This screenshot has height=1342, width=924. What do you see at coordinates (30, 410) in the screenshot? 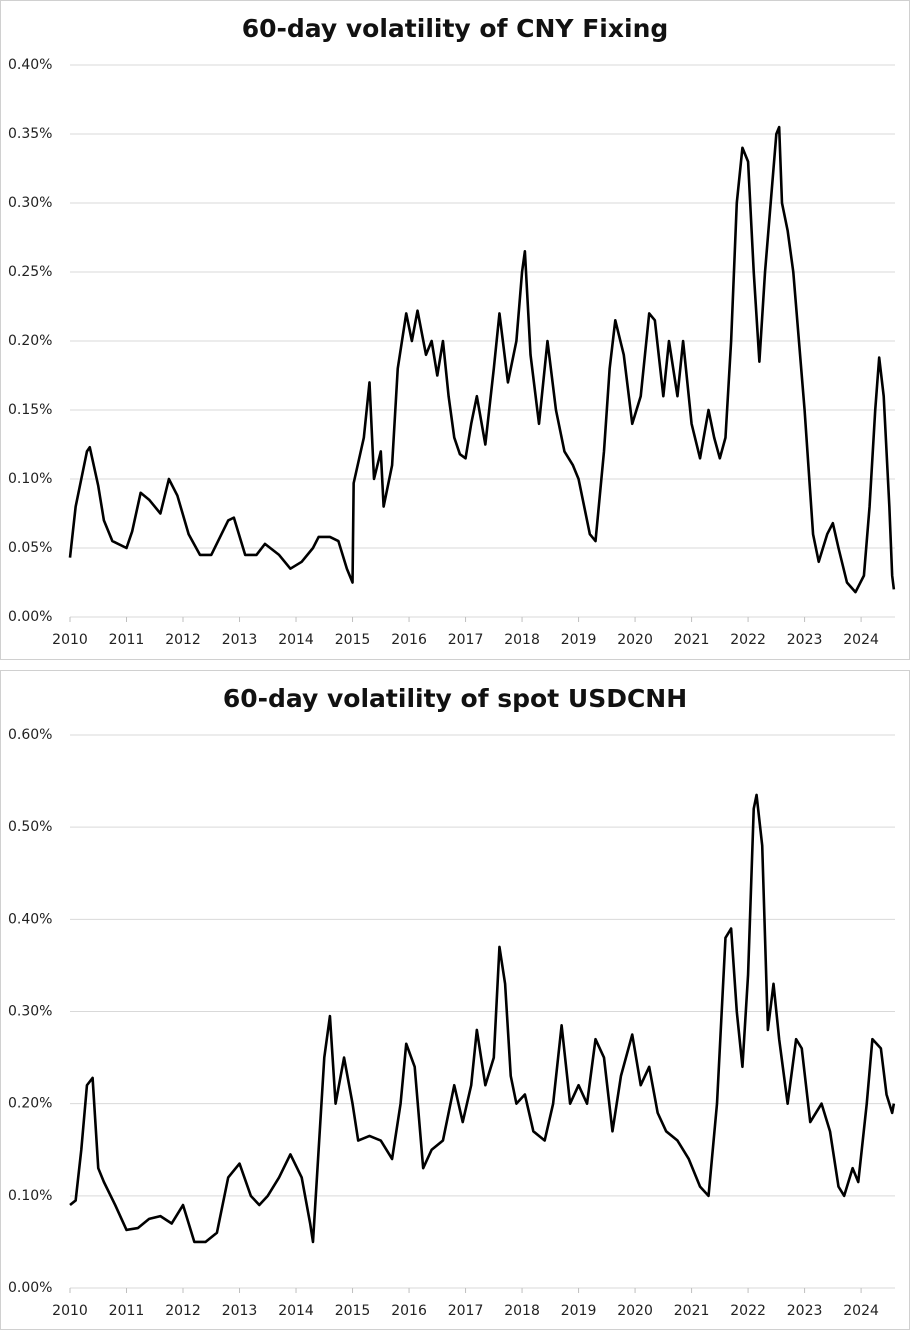
I see `y-tick-label: 0.15%` at bounding box center [30, 410].